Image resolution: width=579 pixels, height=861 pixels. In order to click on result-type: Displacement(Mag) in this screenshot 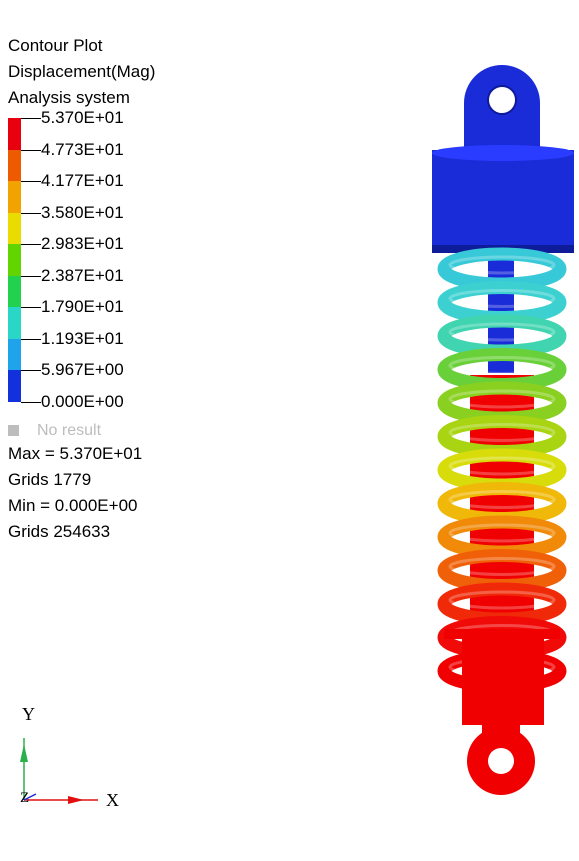, I will do `click(82, 71)`.